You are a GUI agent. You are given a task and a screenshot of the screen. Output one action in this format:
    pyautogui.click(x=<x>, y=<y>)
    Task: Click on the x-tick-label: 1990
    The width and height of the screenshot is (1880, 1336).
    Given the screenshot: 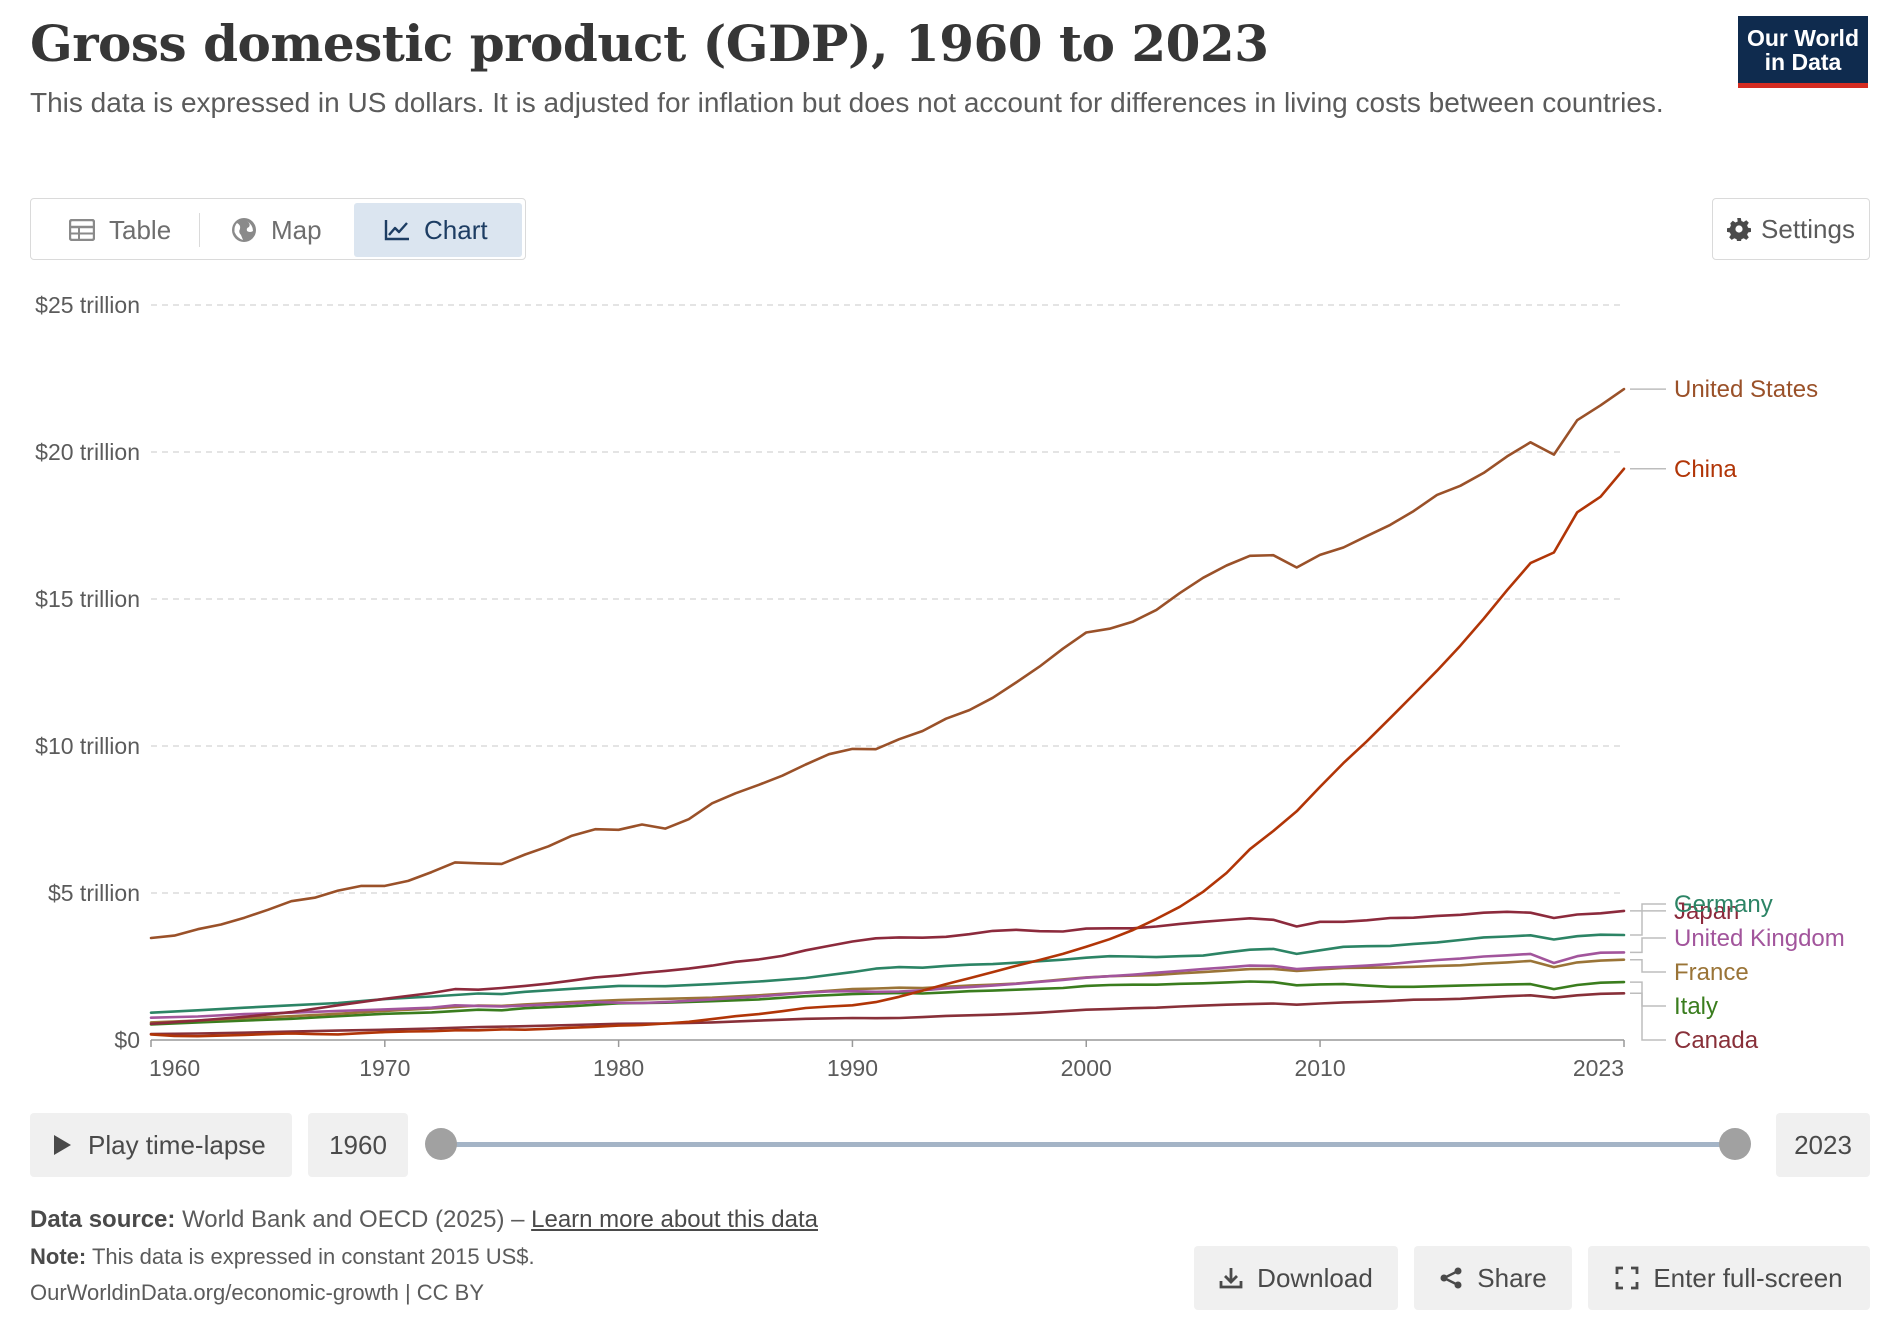 What is the action you would take?
    pyautogui.click(x=852, y=1068)
    